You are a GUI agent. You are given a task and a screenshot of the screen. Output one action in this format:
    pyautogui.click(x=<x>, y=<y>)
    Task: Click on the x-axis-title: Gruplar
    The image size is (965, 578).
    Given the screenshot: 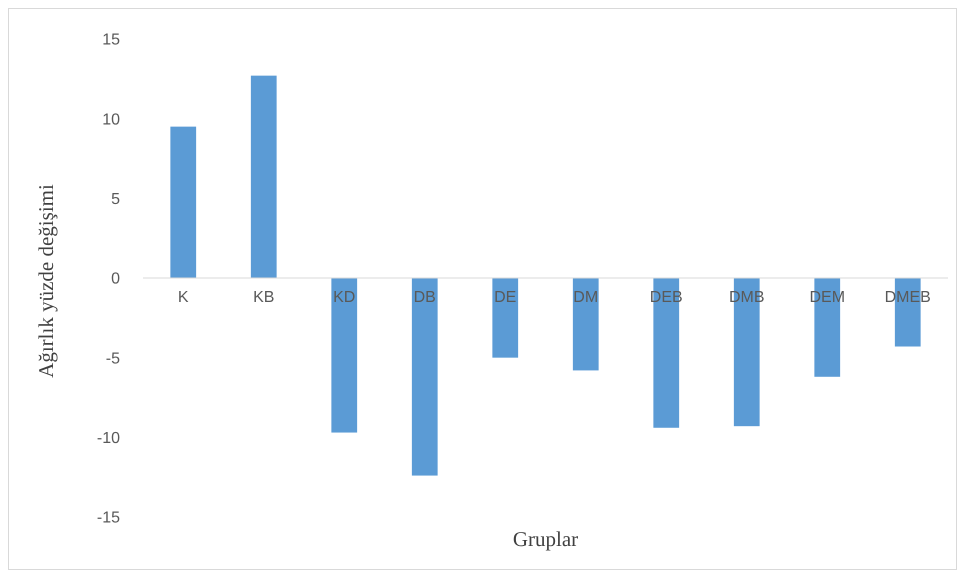 What is the action you would take?
    pyautogui.click(x=545, y=539)
    